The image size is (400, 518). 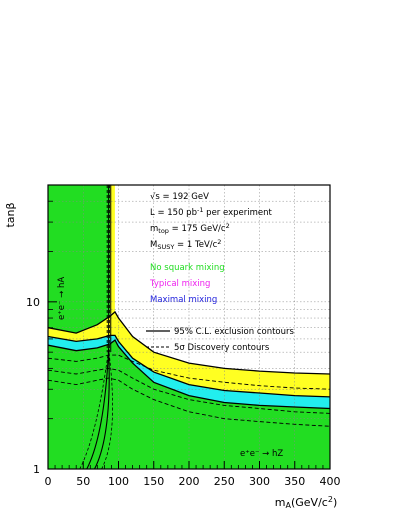 What do you see at coordinates (48, 481) in the screenshot?
I see `x-tick-label: 0` at bounding box center [48, 481].